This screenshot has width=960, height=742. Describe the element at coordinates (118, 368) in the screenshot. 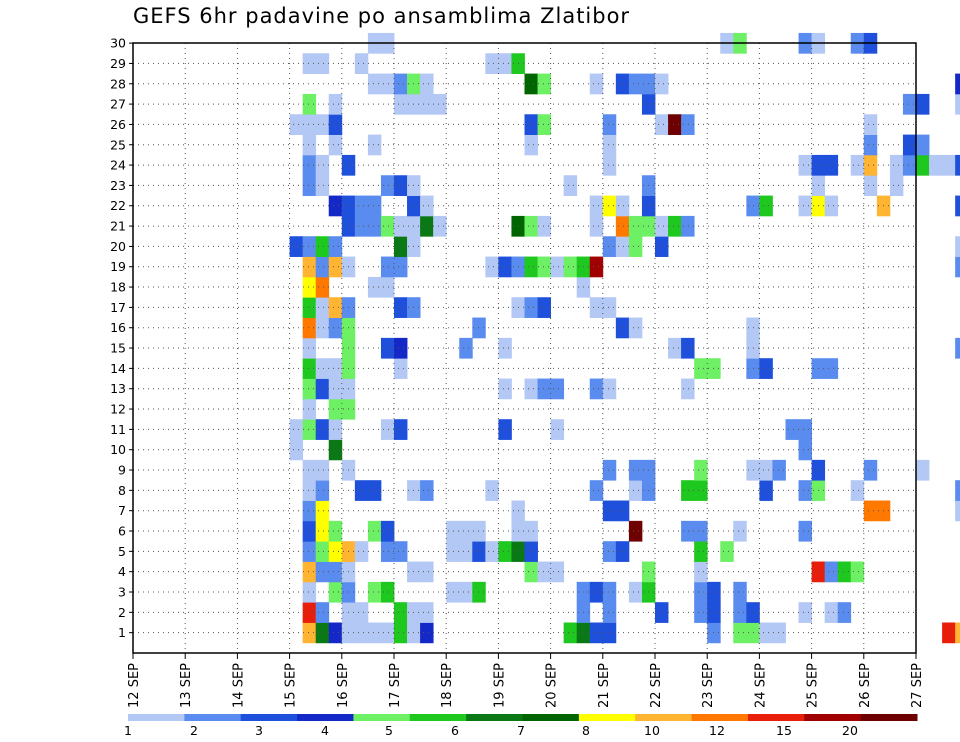

I see `y-tick-label: 14` at that location.